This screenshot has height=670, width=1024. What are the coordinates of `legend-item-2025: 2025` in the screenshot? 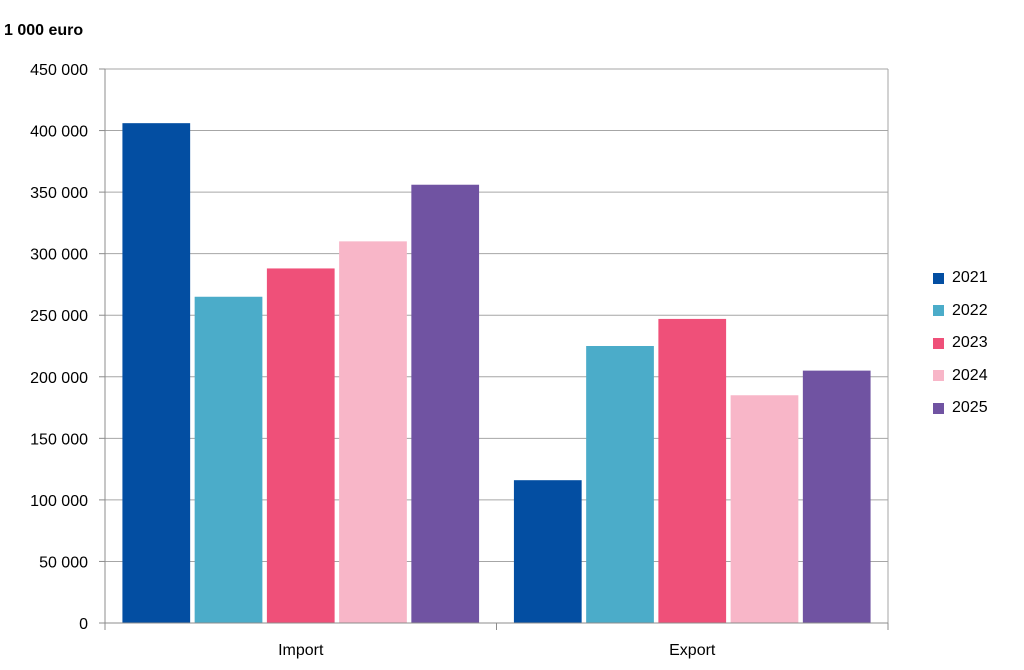 It's located at (960, 408).